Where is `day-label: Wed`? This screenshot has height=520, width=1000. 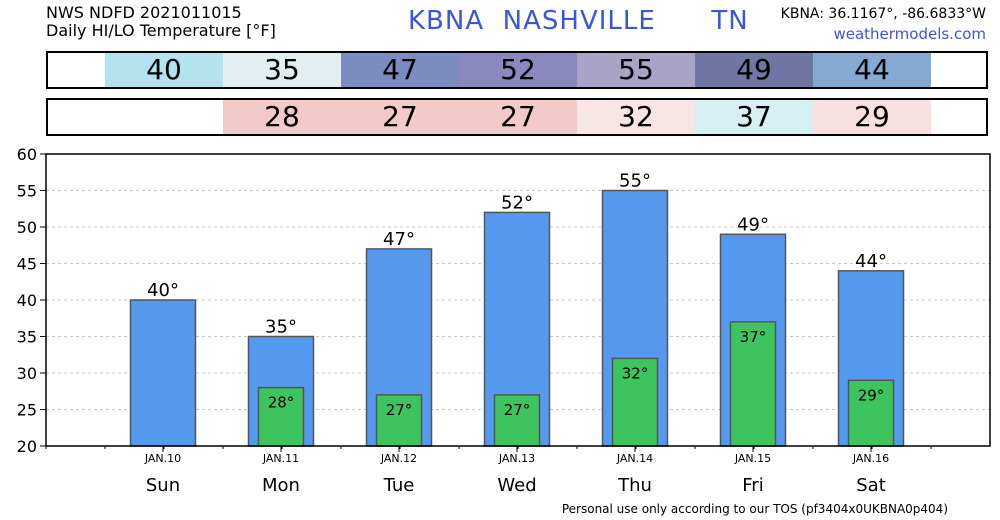
day-label: Wed is located at coordinates (516, 485).